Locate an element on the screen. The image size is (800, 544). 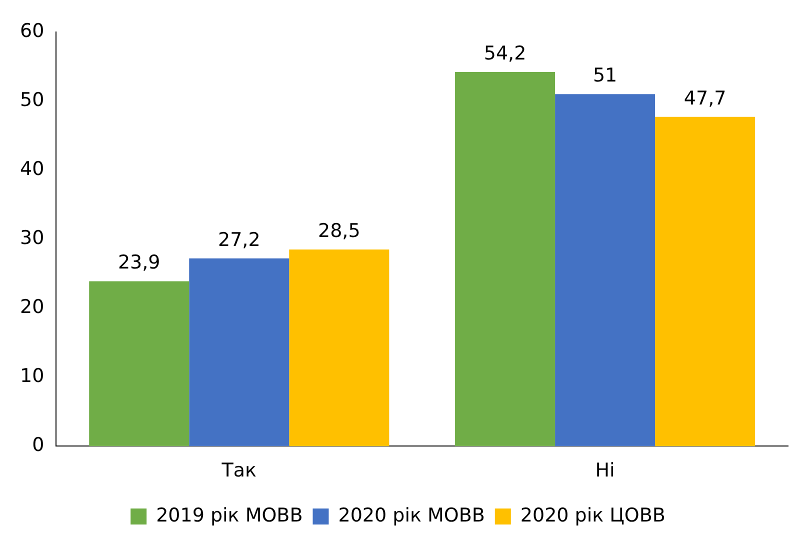
y-tick-label: 20 is located at coordinates (32, 307).